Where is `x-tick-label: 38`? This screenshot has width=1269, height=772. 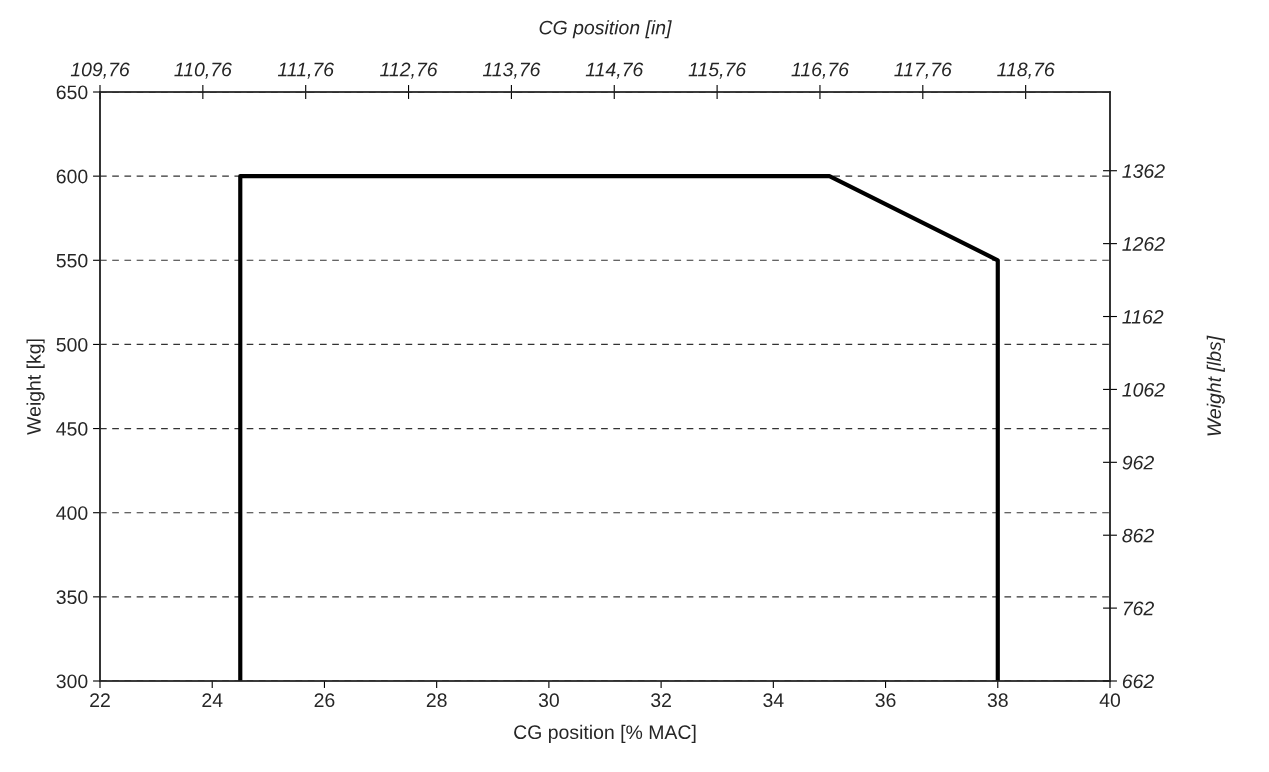
x-tick-label: 38 is located at coordinates (997, 700).